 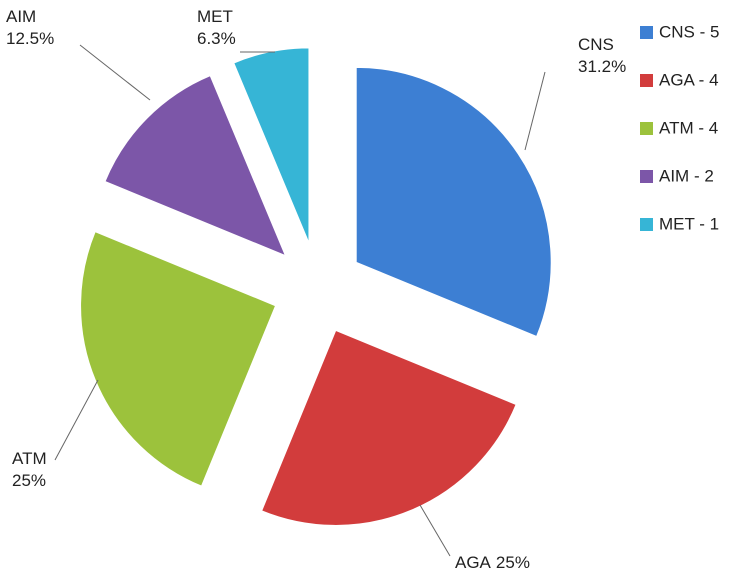 I want to click on legend-label: CNS - 5, so click(x=689, y=31).